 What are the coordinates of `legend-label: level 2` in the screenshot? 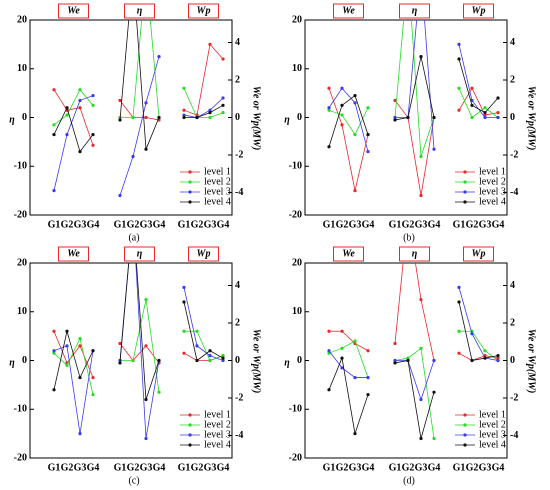 It's located at (492, 424).